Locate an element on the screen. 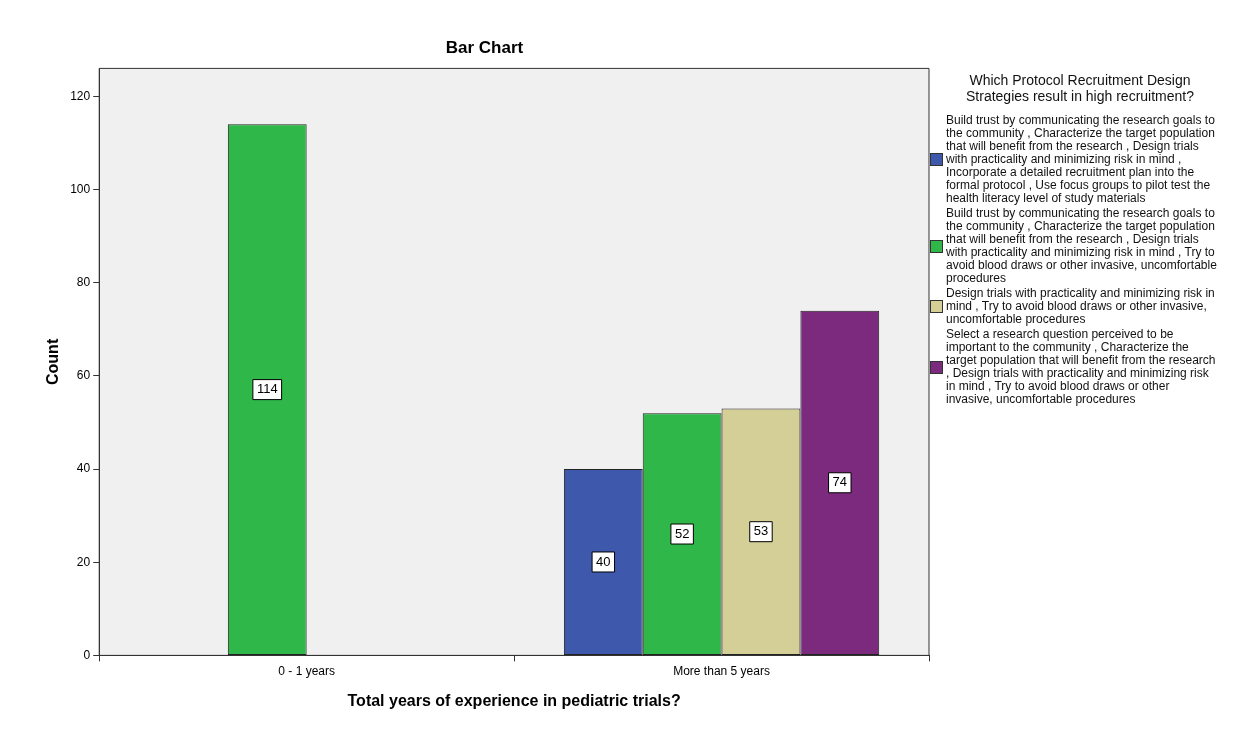 The height and width of the screenshot is (735, 1249). data-label: 74 is located at coordinates (840, 482).